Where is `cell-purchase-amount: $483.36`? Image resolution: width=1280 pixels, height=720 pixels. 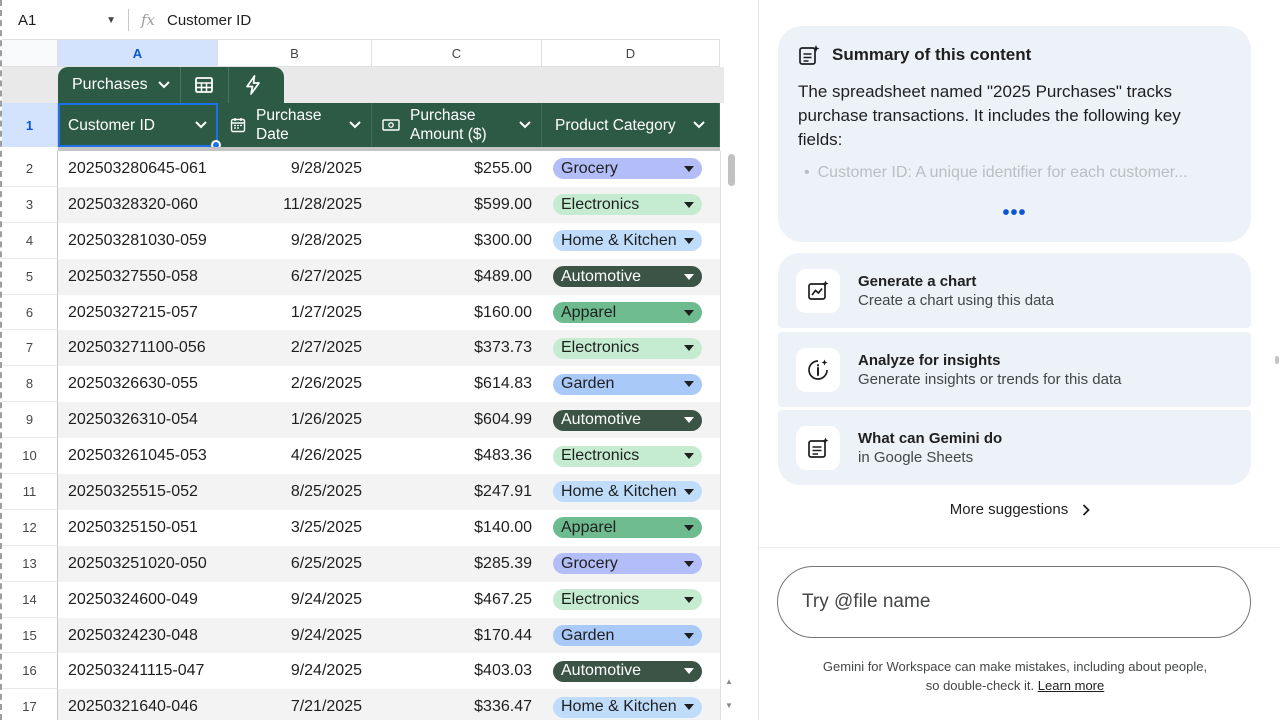 cell-purchase-amount: $483.36 is located at coordinates (503, 456).